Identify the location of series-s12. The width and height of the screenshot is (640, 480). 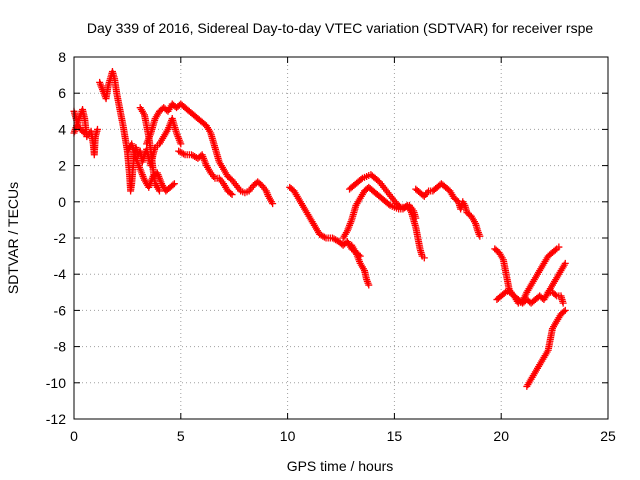
(448, 210).